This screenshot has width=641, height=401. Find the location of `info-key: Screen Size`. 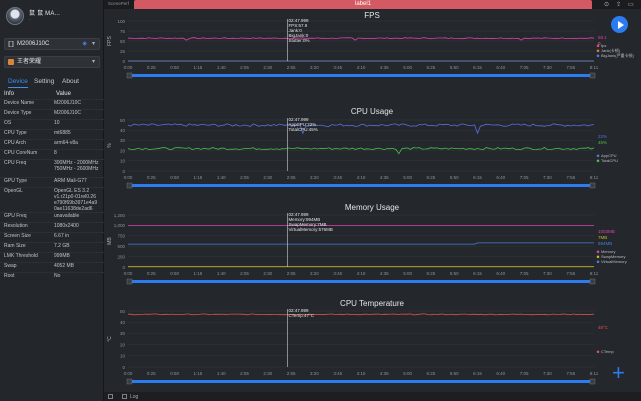

info-key: Screen Size is located at coordinates (26, 237).